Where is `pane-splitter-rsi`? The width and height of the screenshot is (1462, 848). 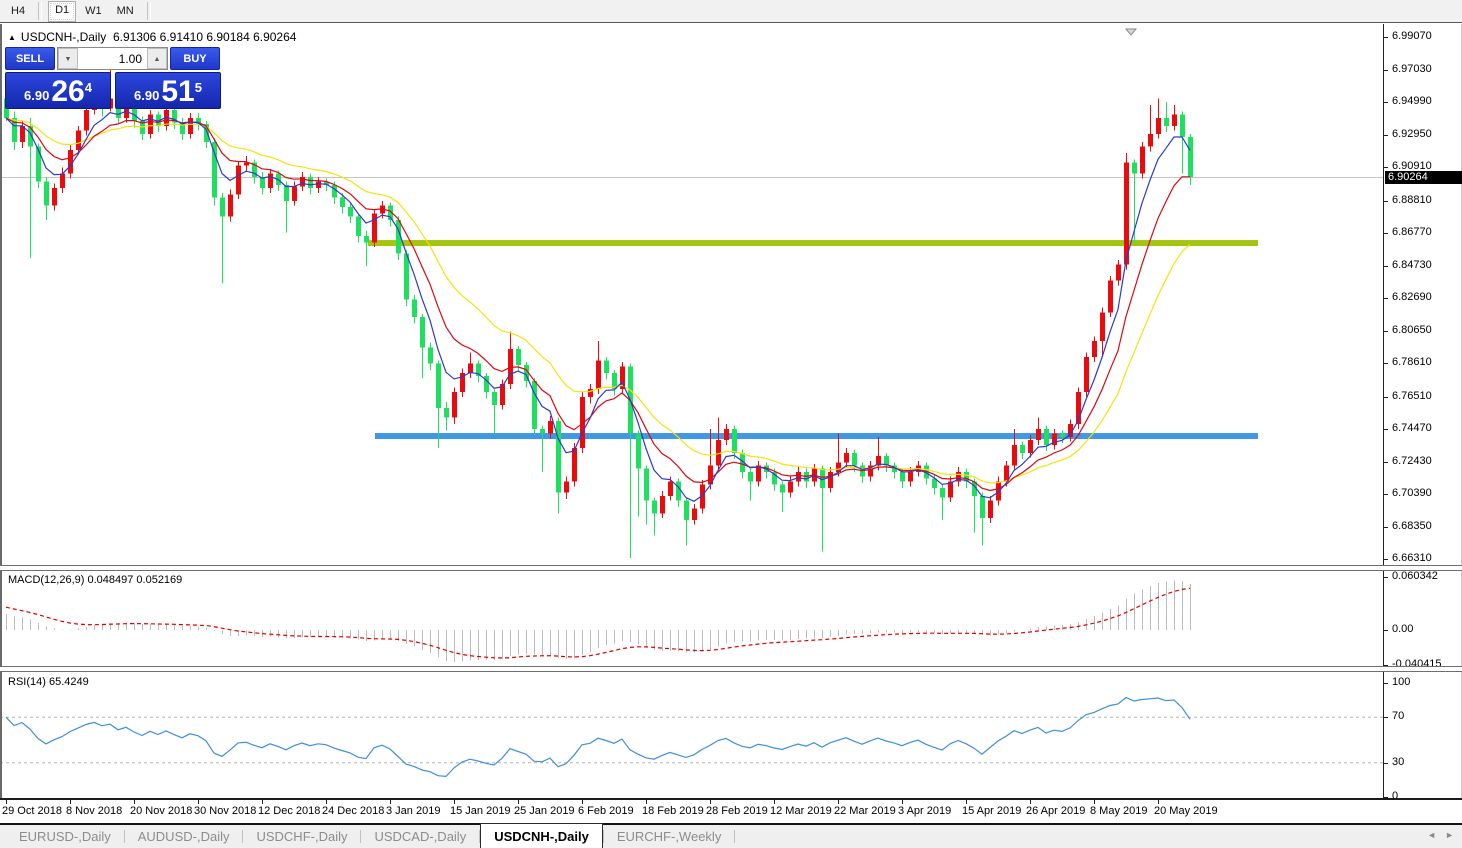
pane-splitter-rsi is located at coordinates (731, 669).